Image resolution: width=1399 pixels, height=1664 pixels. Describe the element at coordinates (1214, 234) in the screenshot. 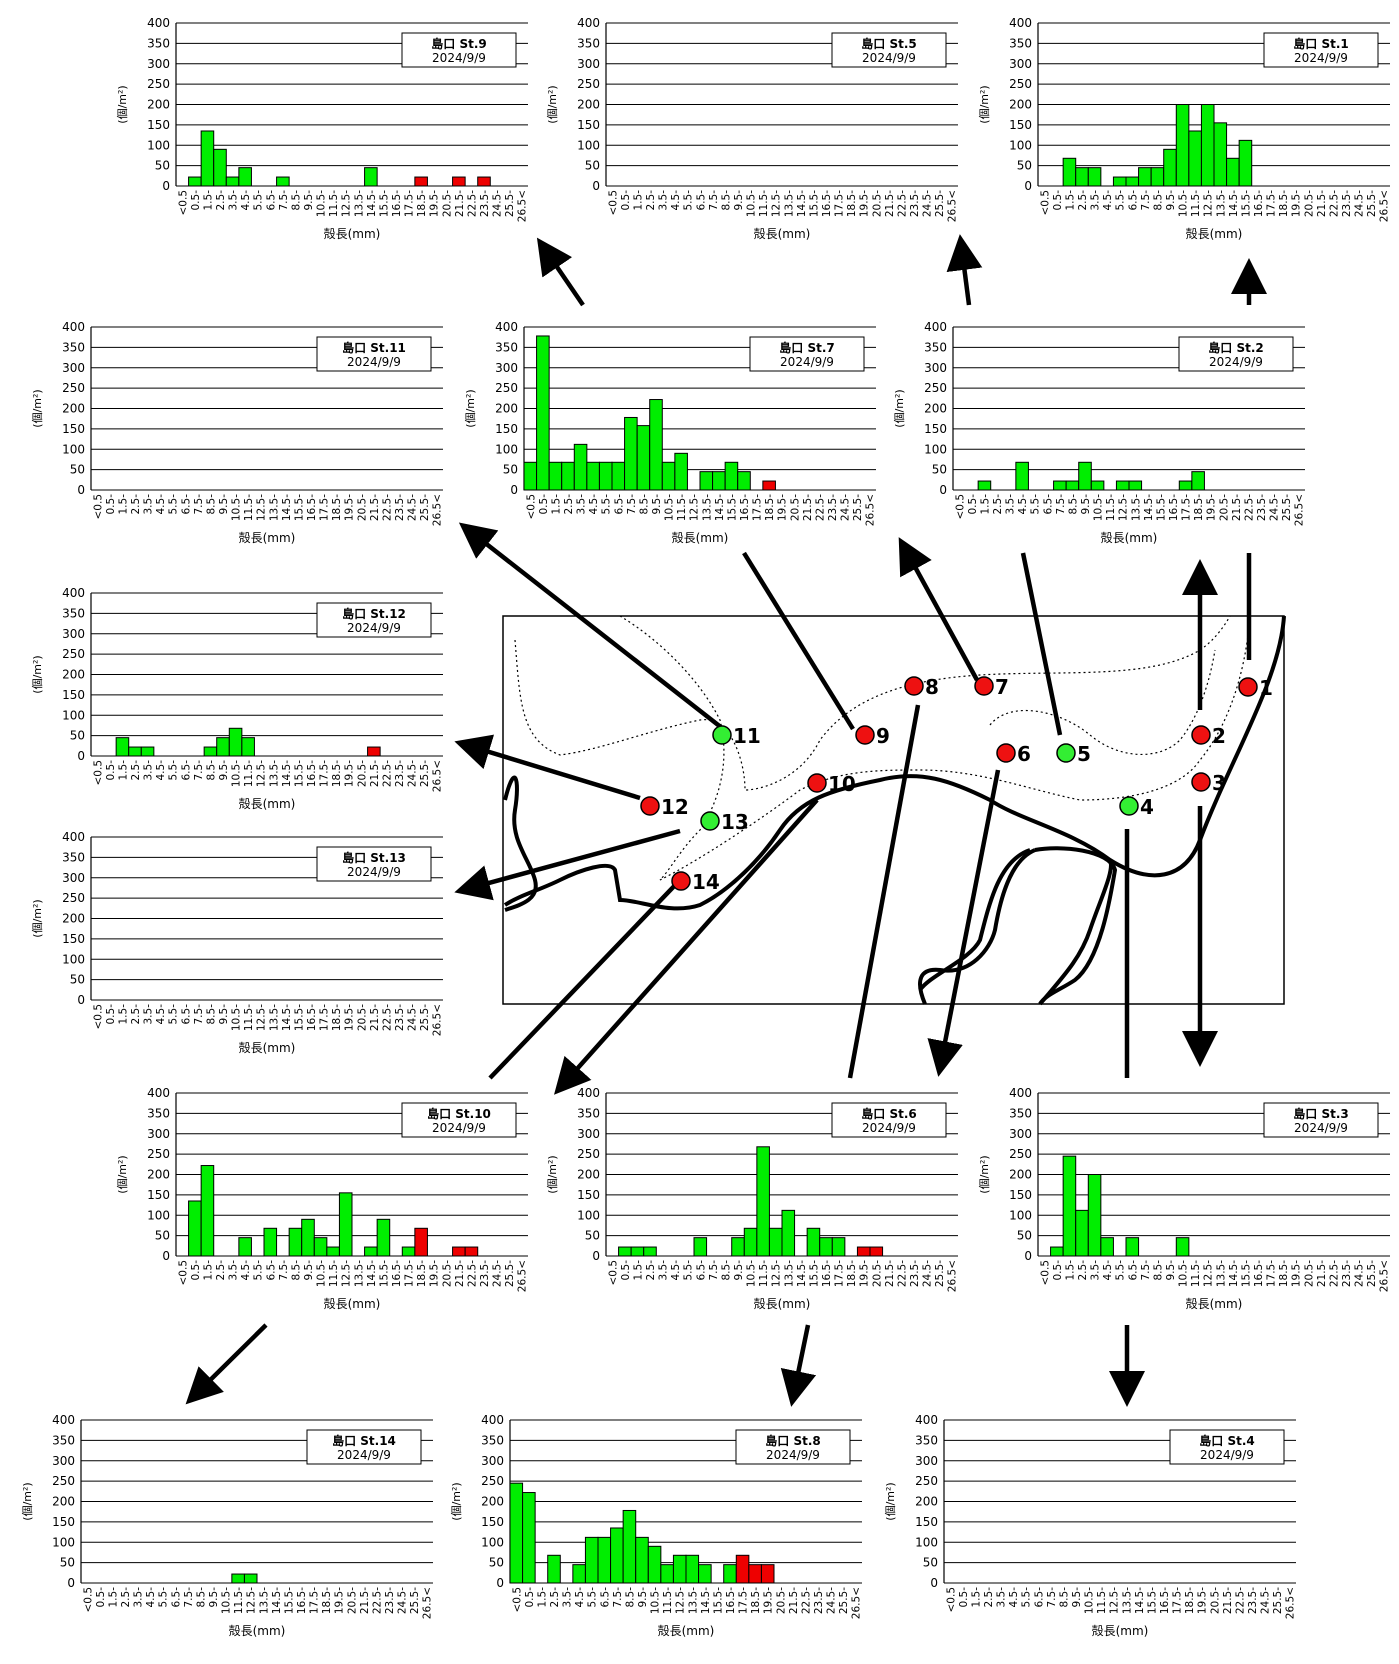

I see `x-axis-label: 殻長(mm)` at that location.